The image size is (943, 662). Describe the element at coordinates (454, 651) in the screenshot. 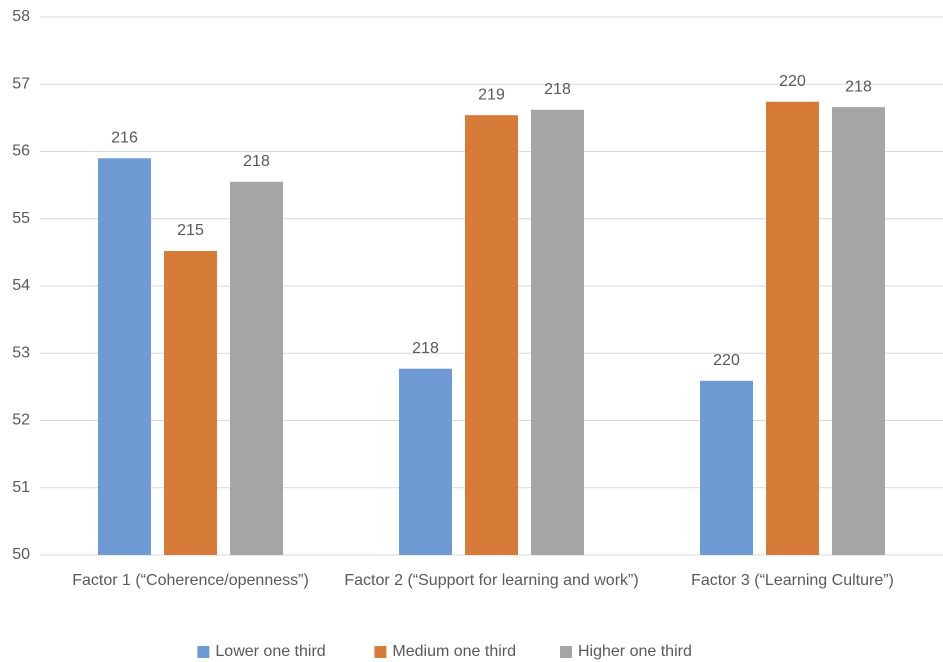

I see `legend-label: Medium one third` at that location.